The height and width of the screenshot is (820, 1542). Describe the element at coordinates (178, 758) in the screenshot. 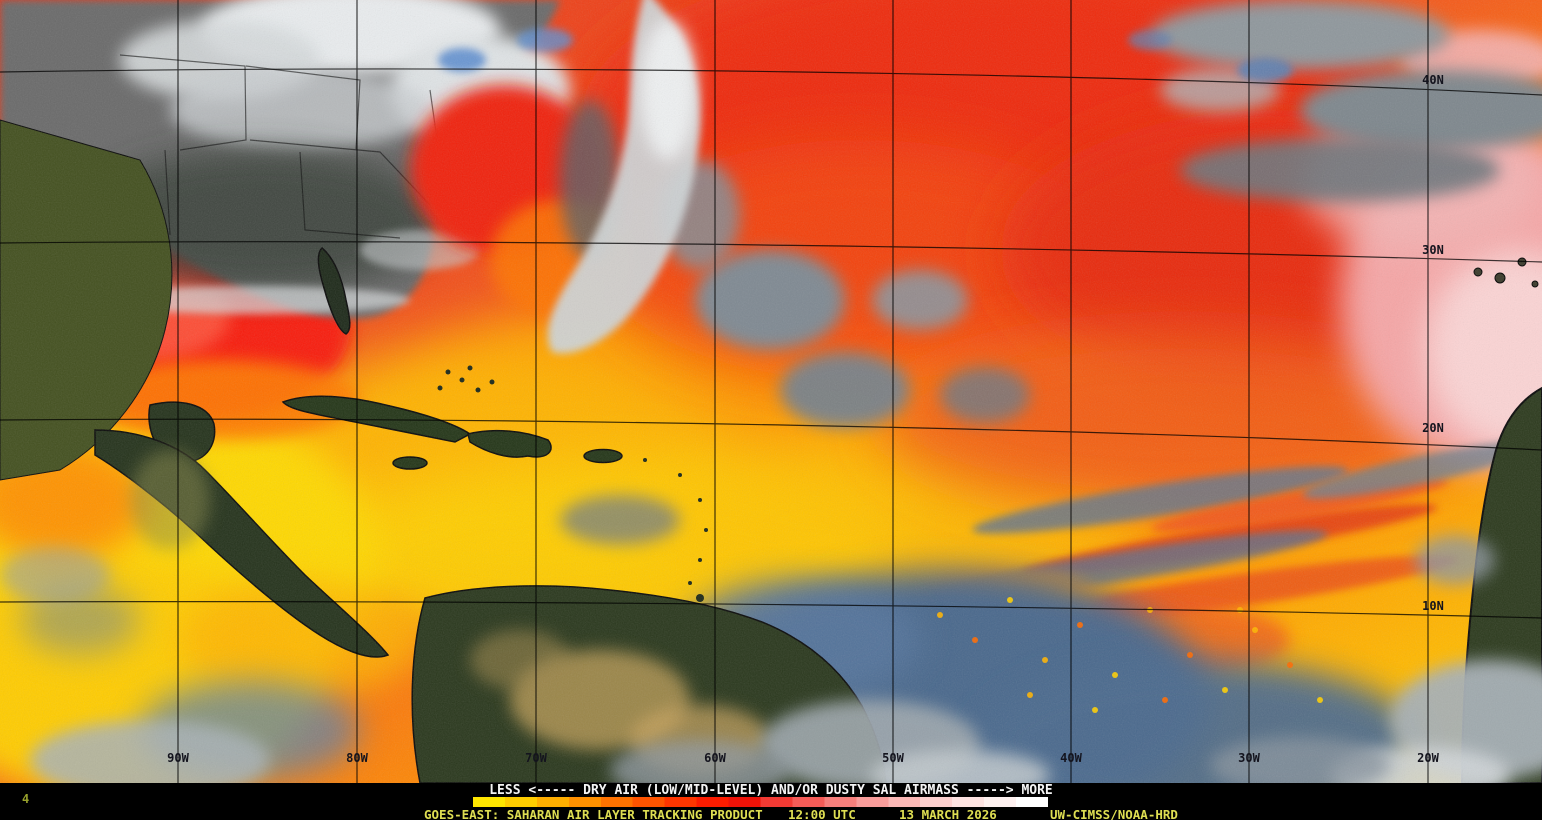

I see `lon-label-90w: 90W` at that location.